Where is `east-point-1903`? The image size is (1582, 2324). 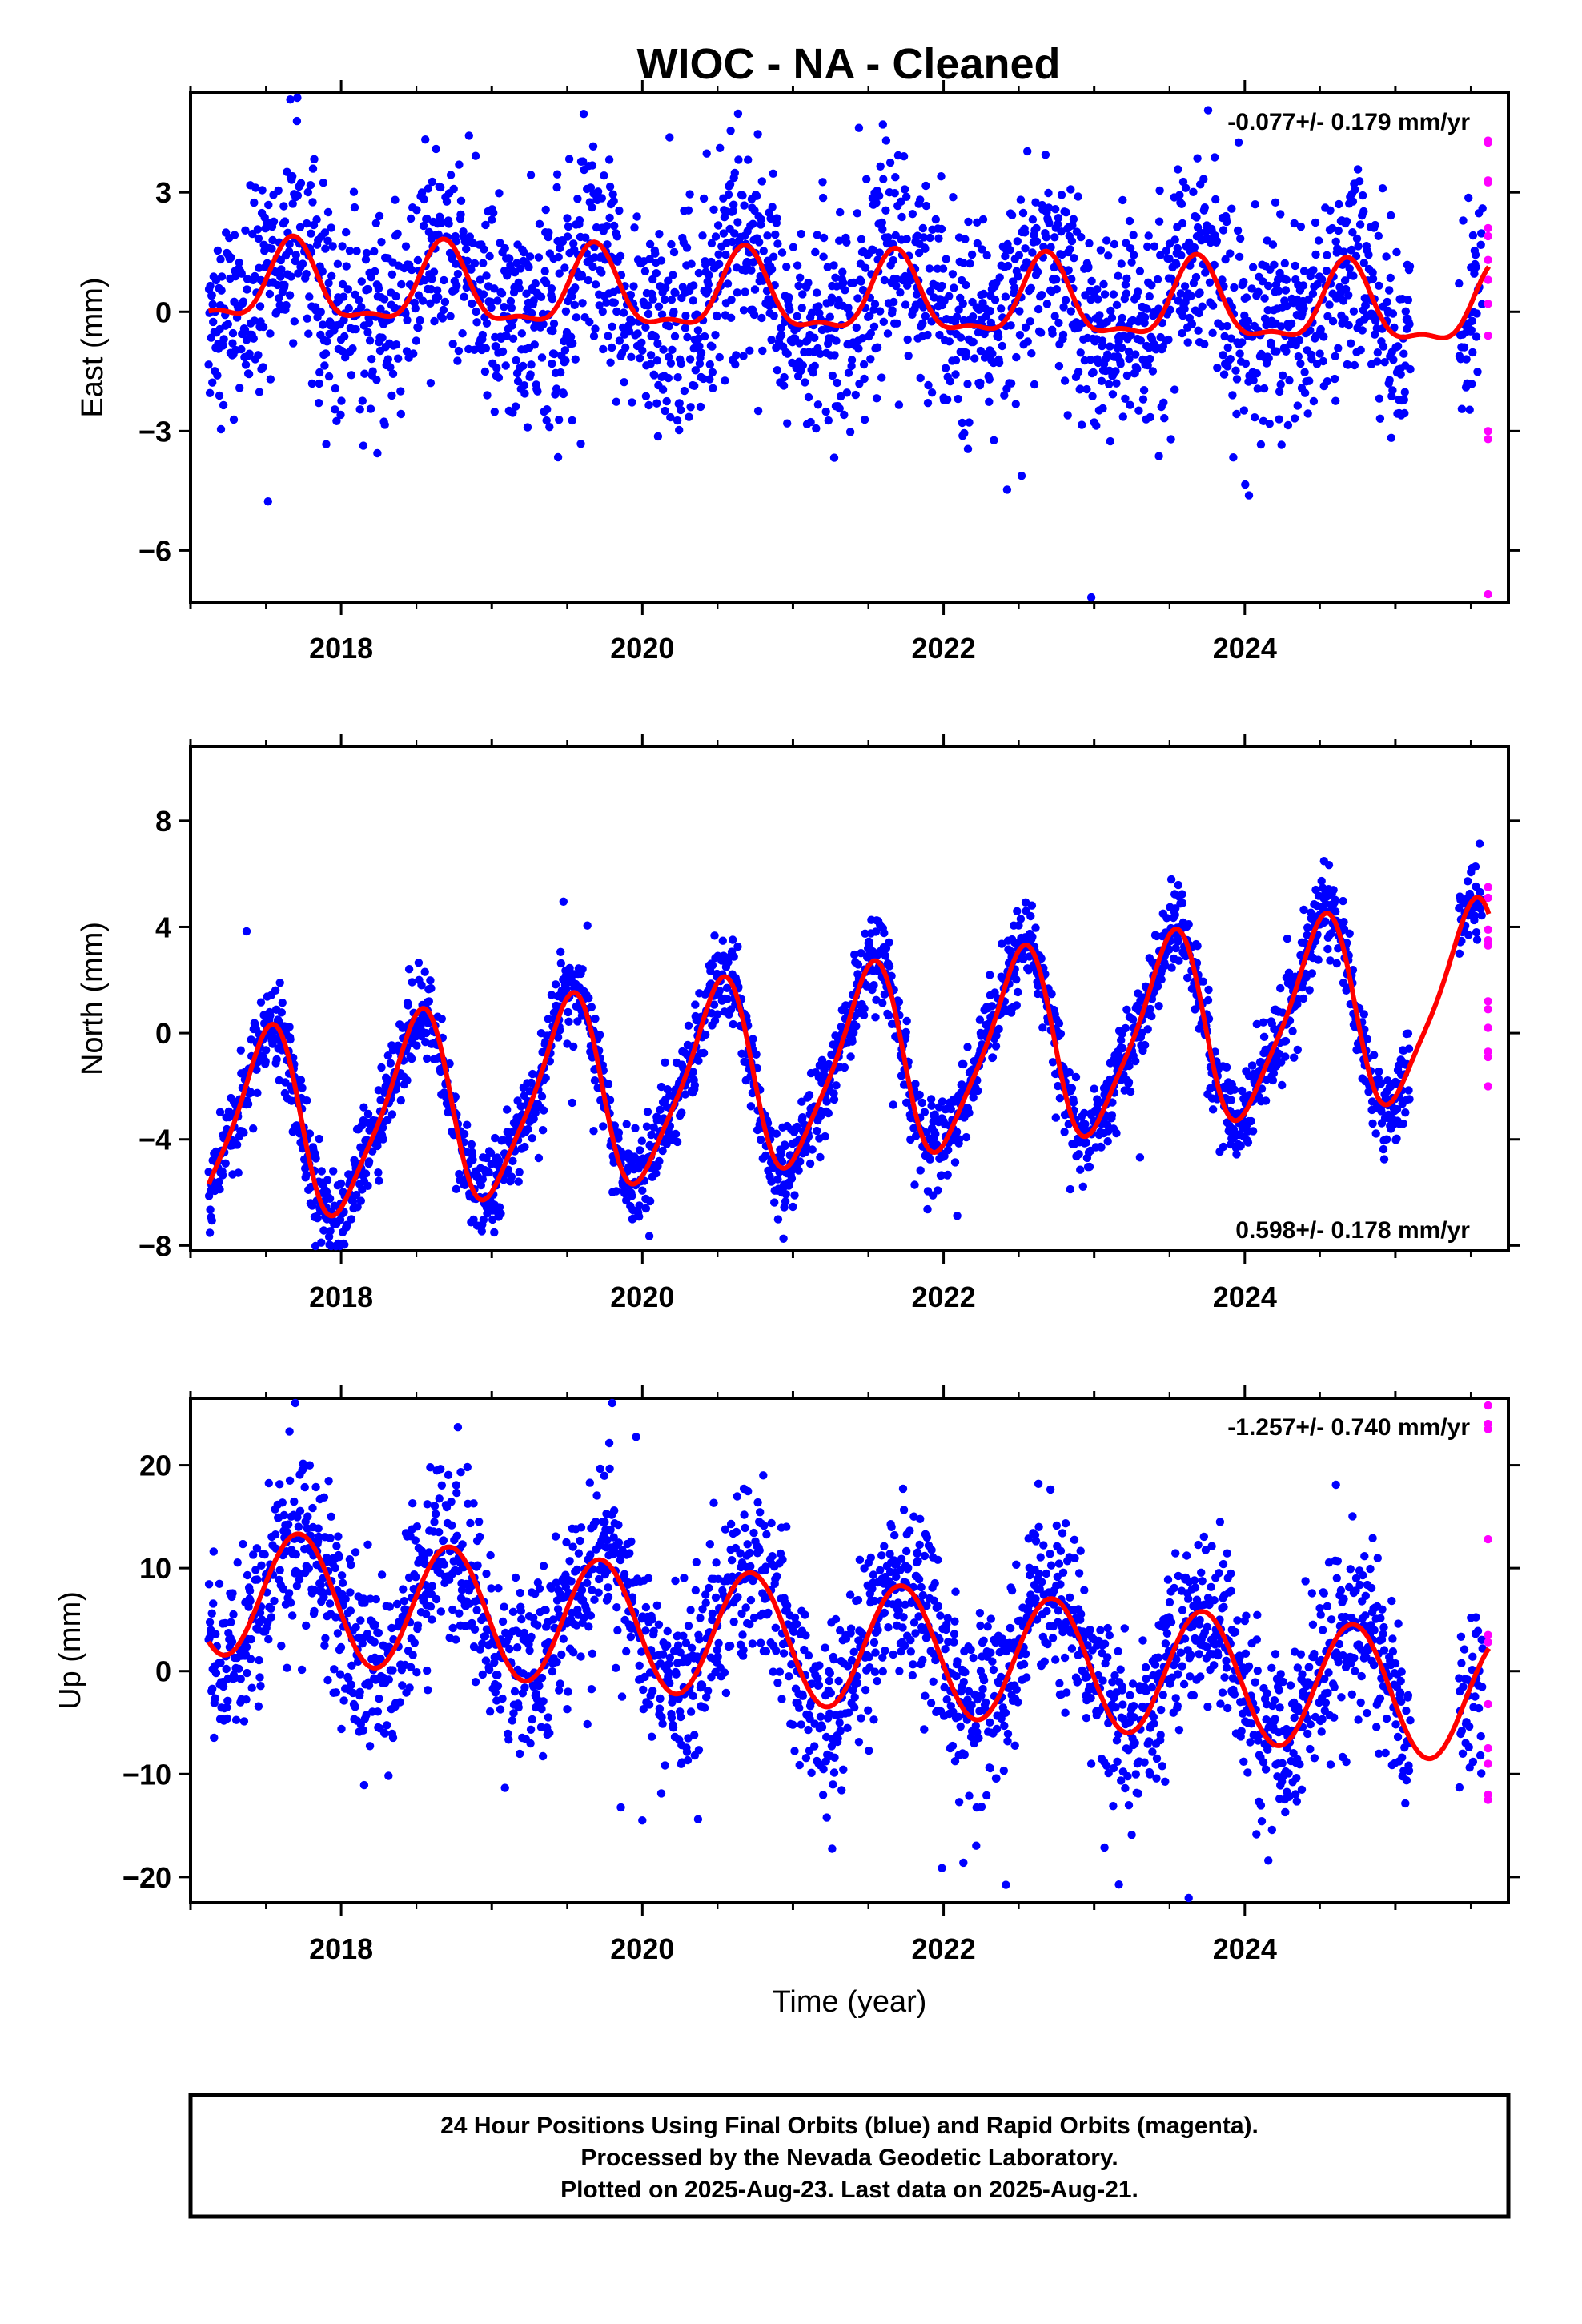 east-point-1903 is located at coordinates (1196, 277).